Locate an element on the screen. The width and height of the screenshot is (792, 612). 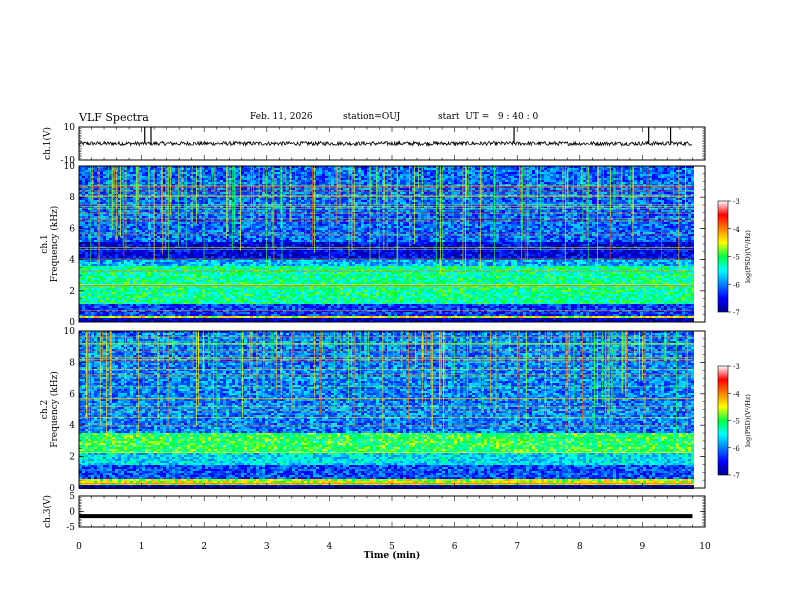
ch2-spectrogram-ytick-label: 10 is located at coordinates (70, 332).